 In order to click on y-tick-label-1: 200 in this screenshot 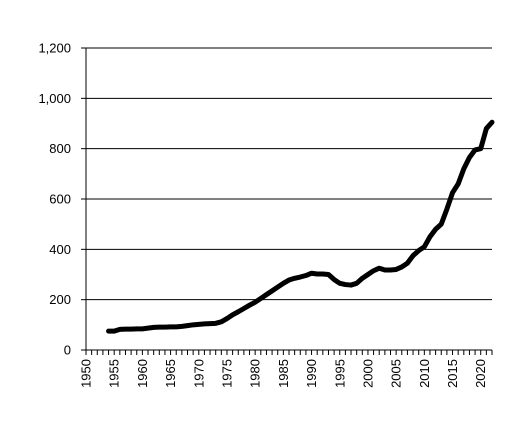, I will do `click(60, 299)`.